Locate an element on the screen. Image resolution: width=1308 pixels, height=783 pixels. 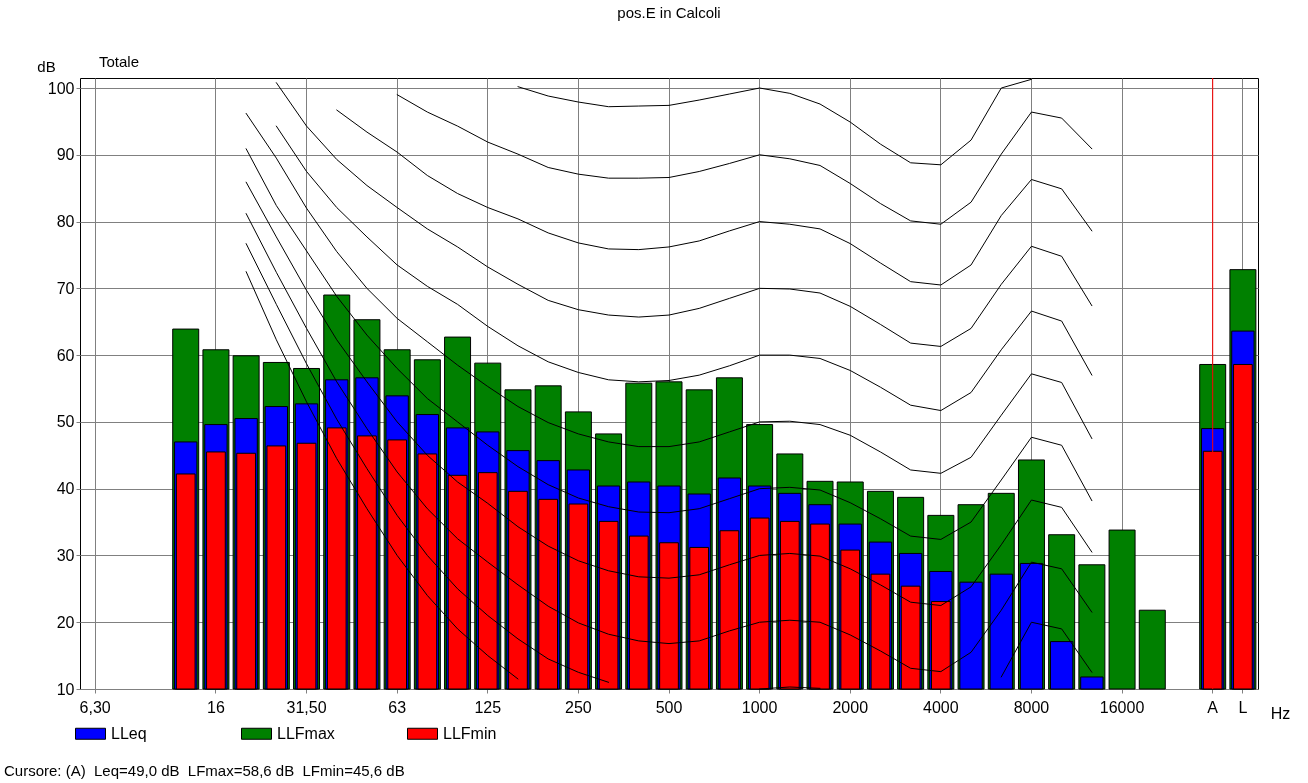
chart-subtitle: Totale is located at coordinates (119, 61).